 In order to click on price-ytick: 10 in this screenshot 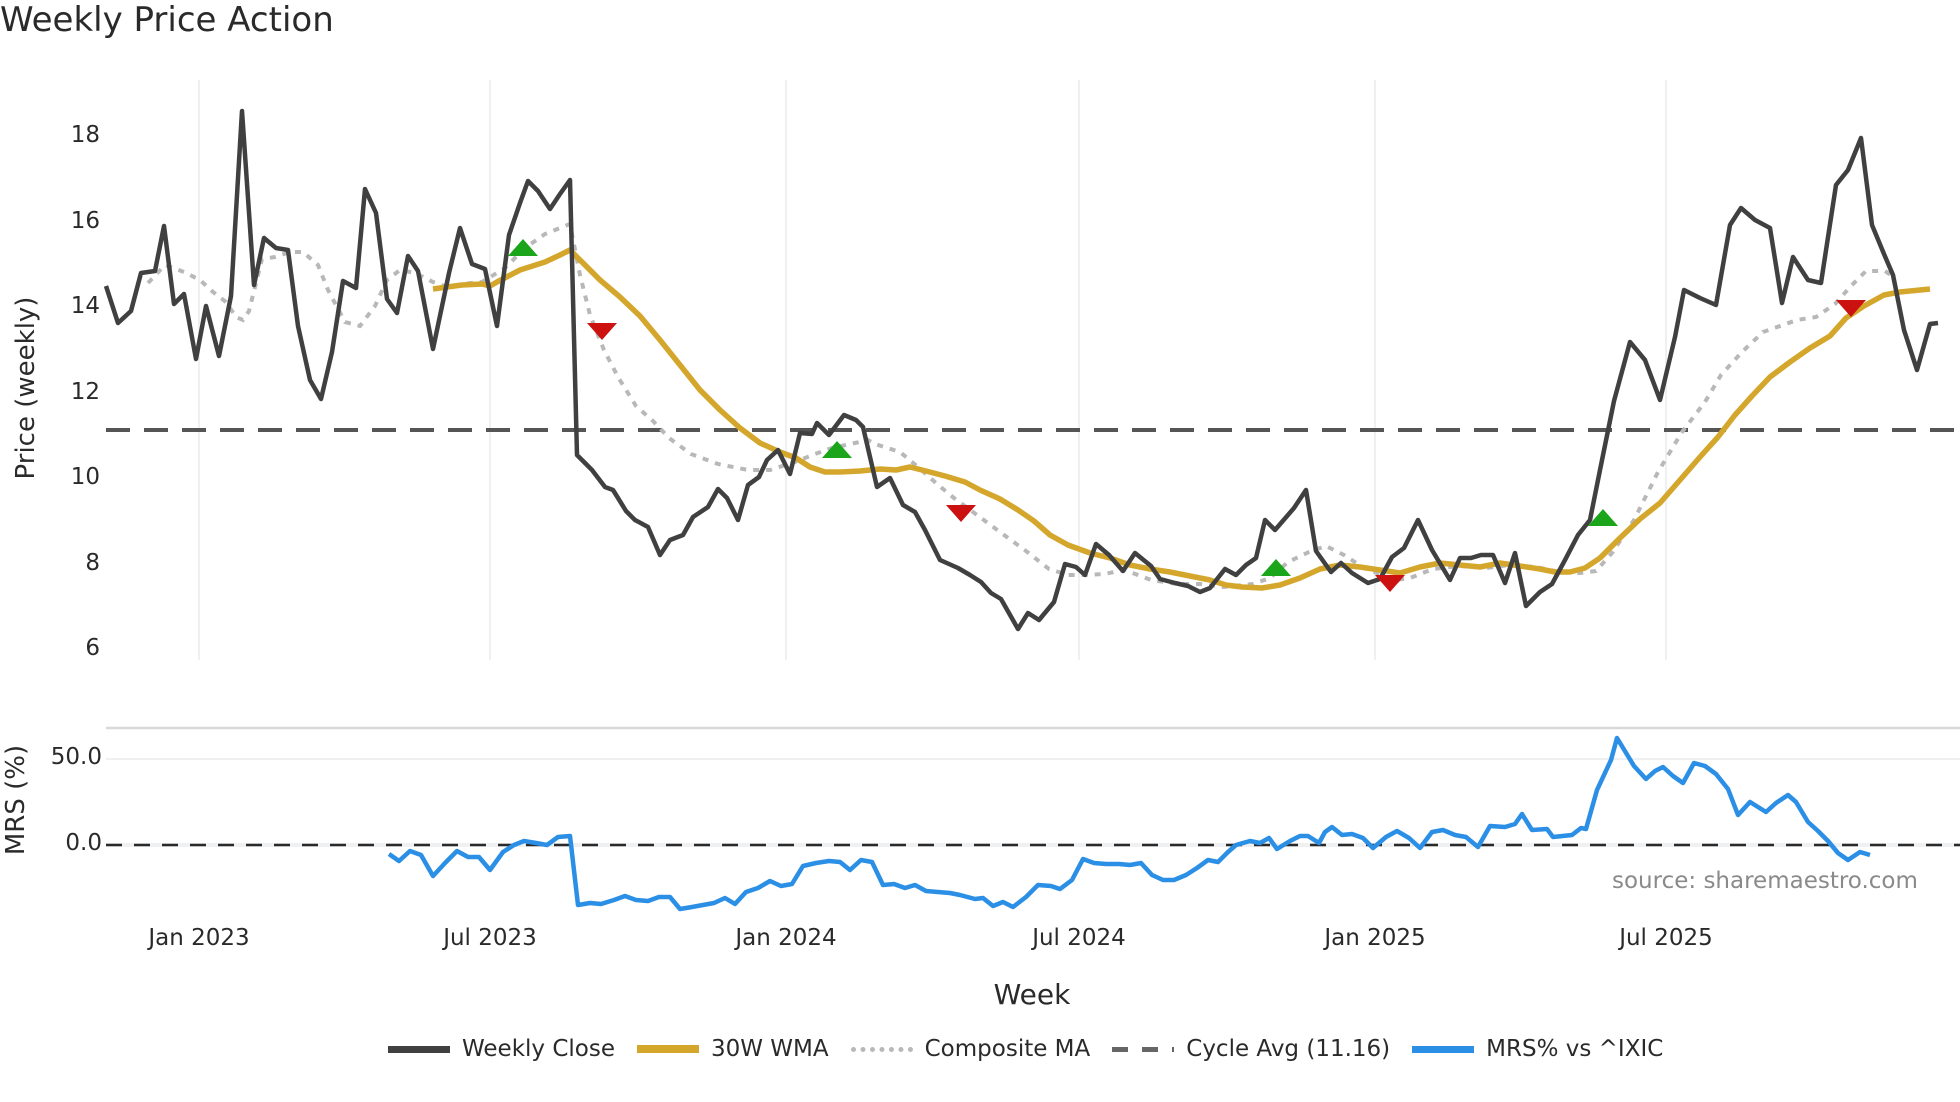, I will do `click(85, 477)`.